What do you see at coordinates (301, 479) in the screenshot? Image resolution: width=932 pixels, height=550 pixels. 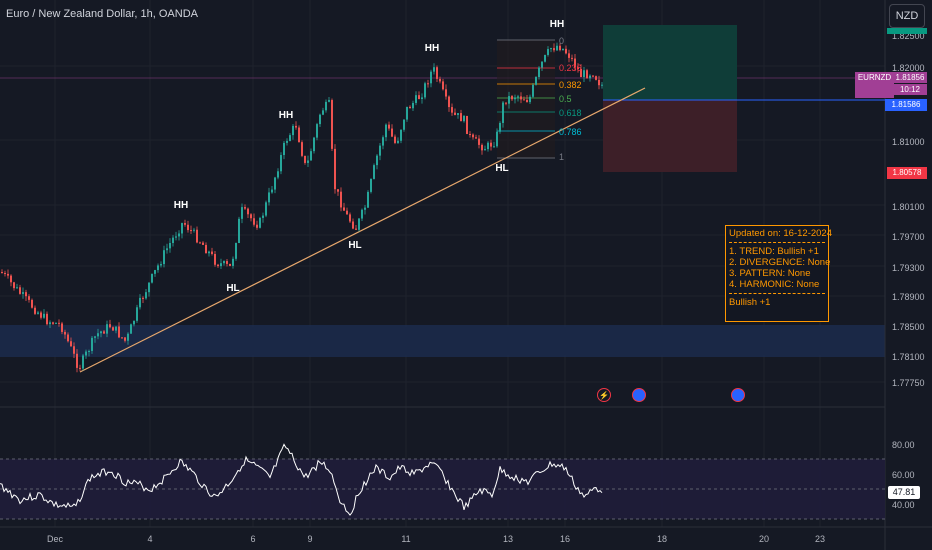 I see `rsi-line` at bounding box center [301, 479].